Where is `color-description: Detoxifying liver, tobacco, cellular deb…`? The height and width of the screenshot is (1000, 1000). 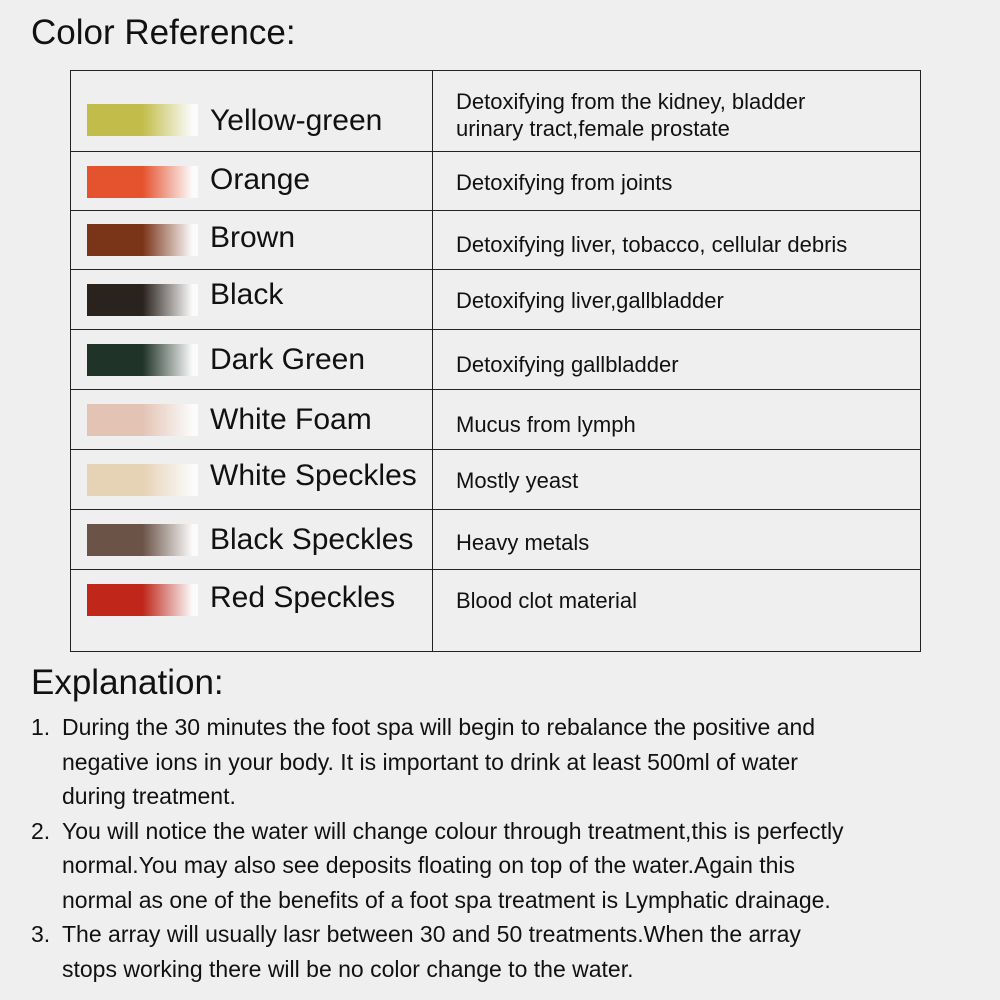 color-description: Detoxifying liver, tobacco, cellular deb… is located at coordinates (651, 244).